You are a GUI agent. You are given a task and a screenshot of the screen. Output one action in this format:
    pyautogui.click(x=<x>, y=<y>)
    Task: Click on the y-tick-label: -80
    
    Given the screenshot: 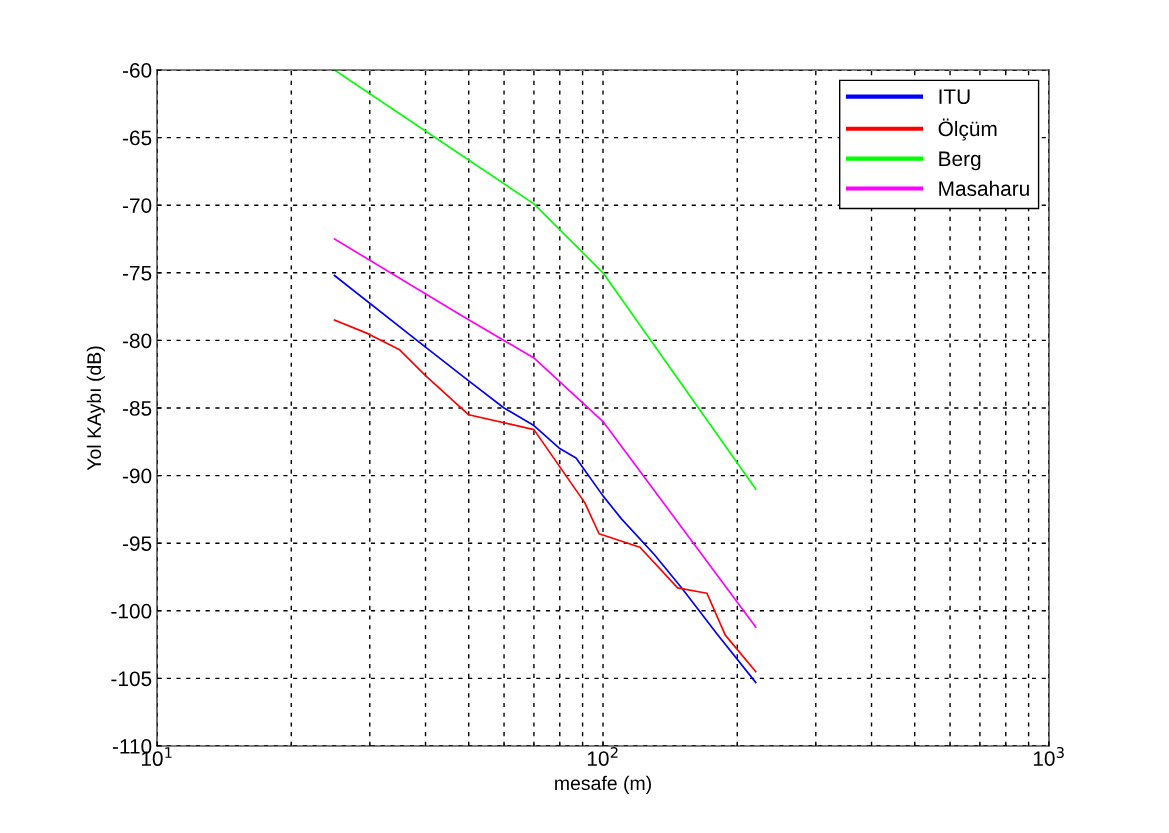 What is the action you would take?
    pyautogui.click(x=137, y=341)
    